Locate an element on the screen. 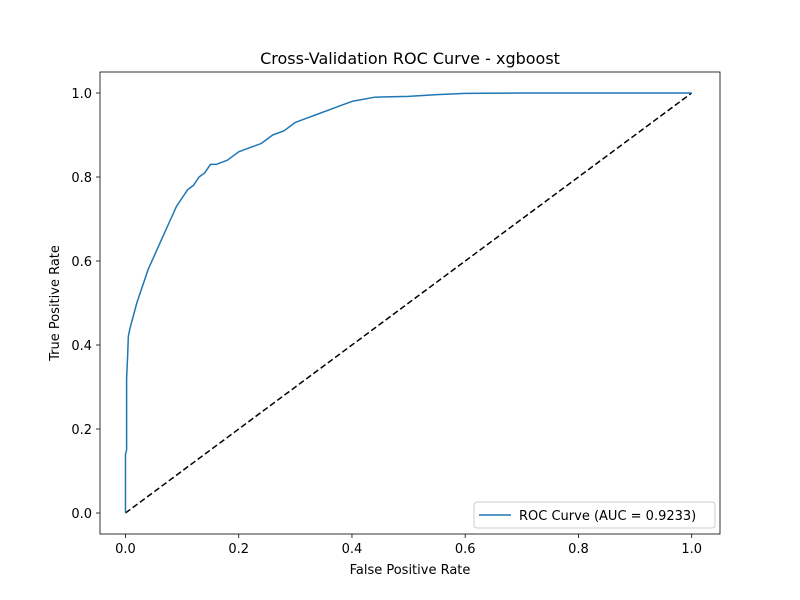 This screenshot has width=800, height=600. legend: ROC Curve (AUC = 0.9233) is located at coordinates (594, 515).